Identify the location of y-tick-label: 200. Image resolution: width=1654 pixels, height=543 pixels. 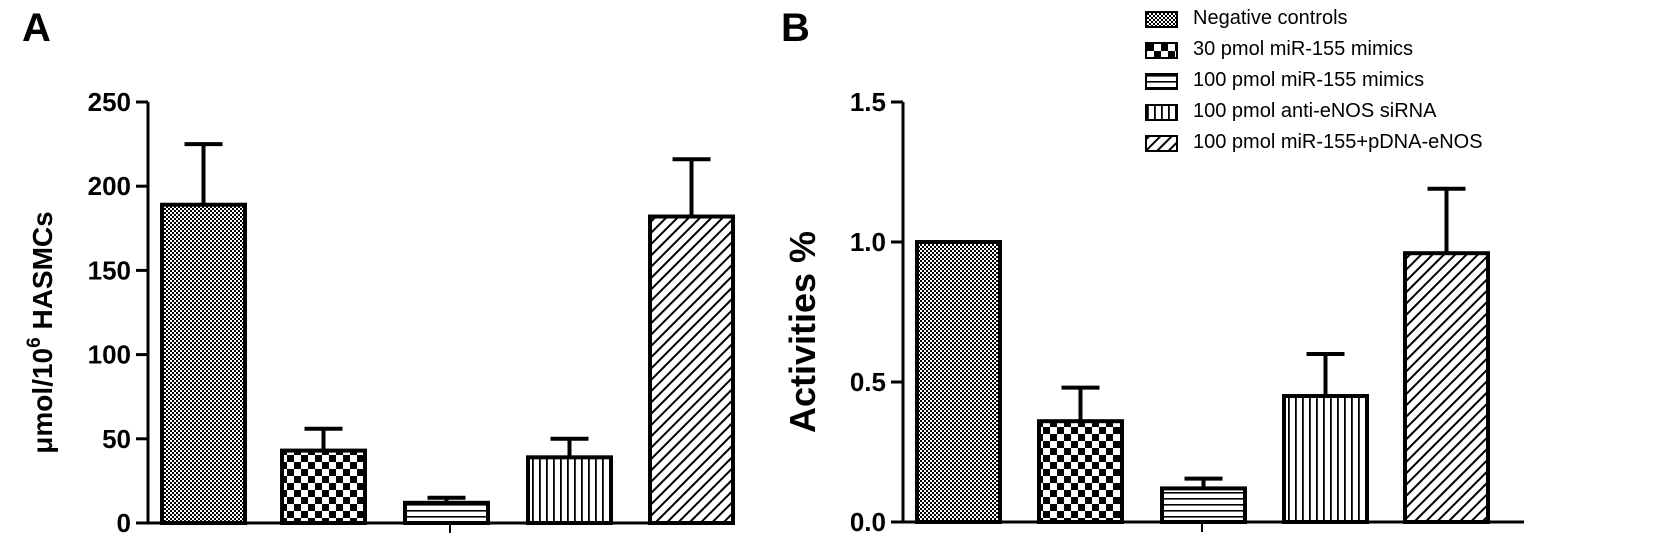
(109, 186).